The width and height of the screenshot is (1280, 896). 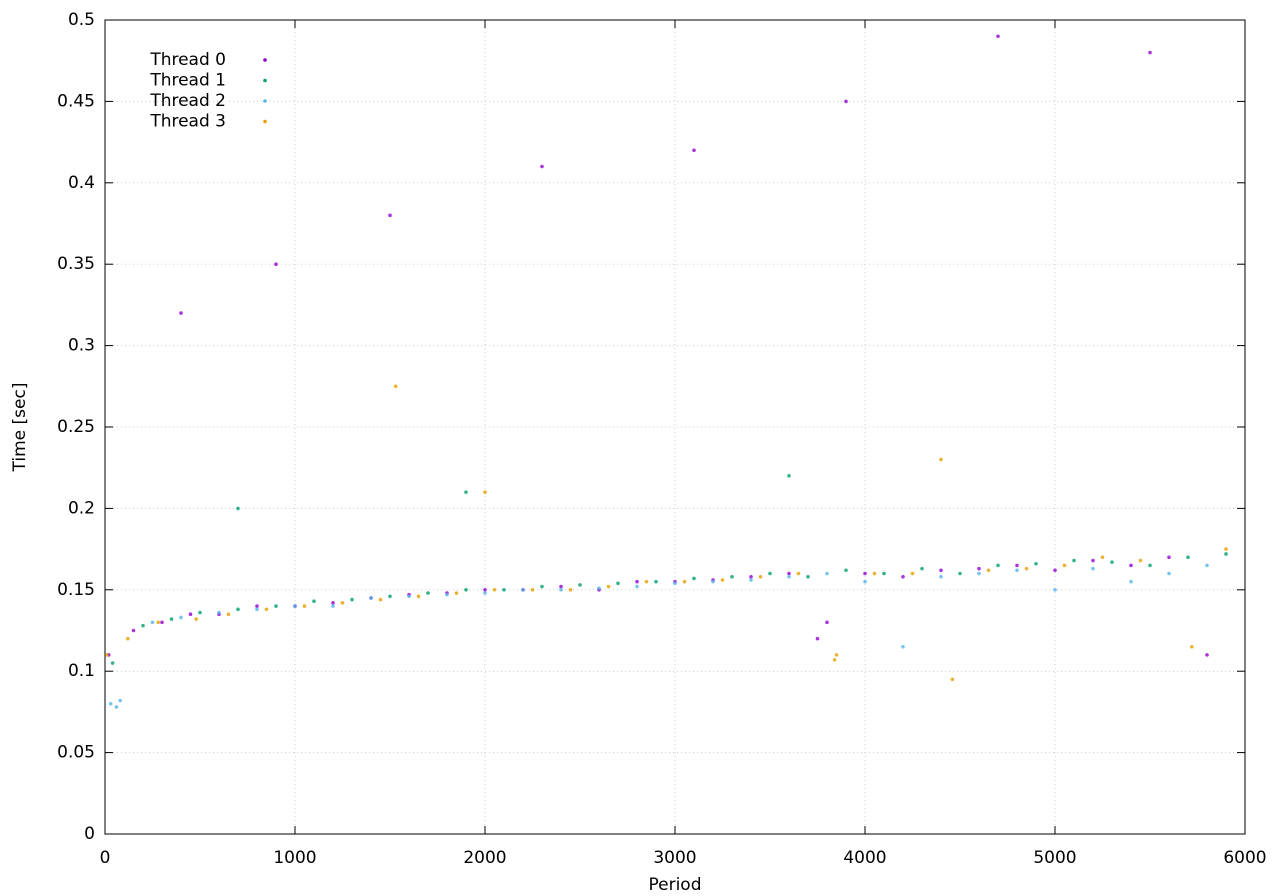 I want to click on x-axis-label: Period, so click(x=674, y=885).